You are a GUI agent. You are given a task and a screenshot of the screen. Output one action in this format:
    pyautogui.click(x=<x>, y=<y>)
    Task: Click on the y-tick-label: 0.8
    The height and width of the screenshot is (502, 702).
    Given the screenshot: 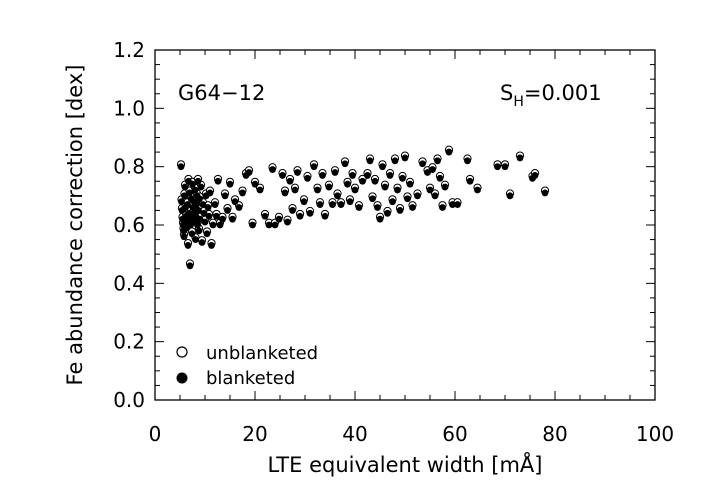 What is the action you would take?
    pyautogui.click(x=129, y=167)
    